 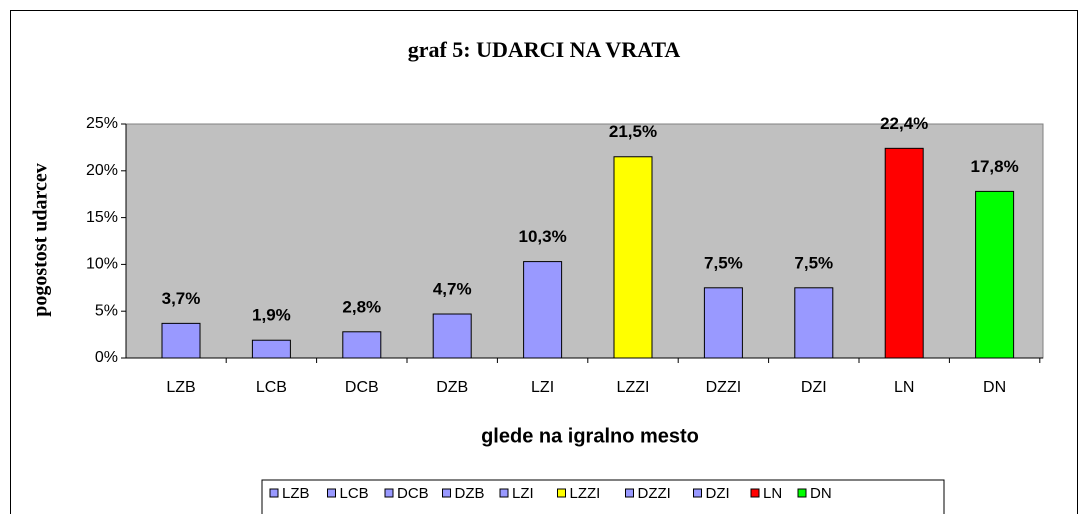 I want to click on value-label: 2,8%, so click(x=361, y=306).